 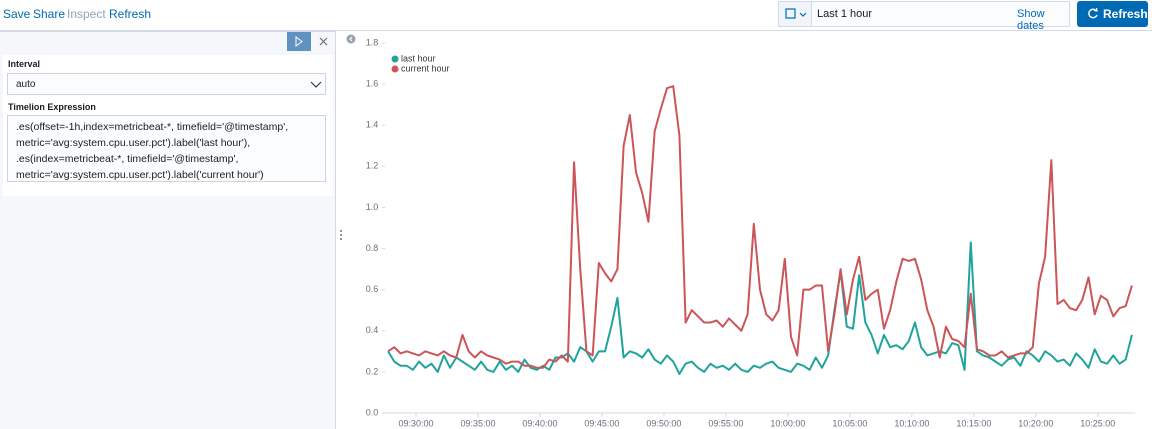 What do you see at coordinates (351, 39) in the screenshot?
I see `collapse-icon` at bounding box center [351, 39].